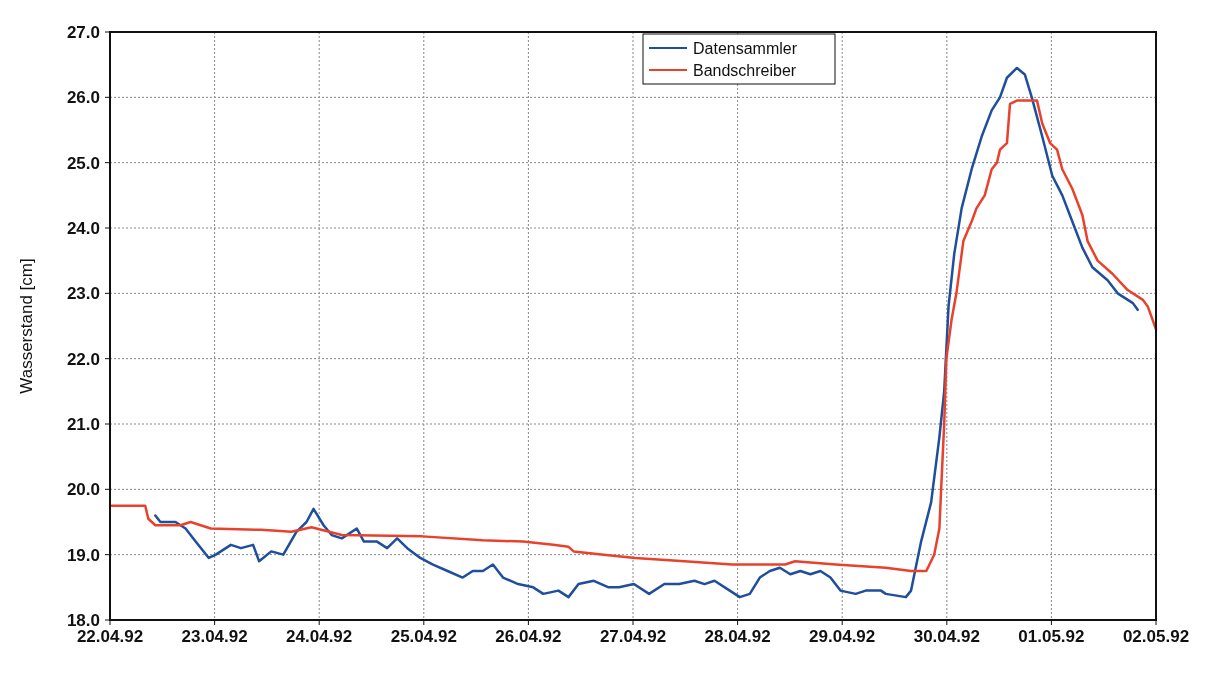  What do you see at coordinates (83, 98) in the screenshot?
I see `y-tick-label: 26.0` at bounding box center [83, 98].